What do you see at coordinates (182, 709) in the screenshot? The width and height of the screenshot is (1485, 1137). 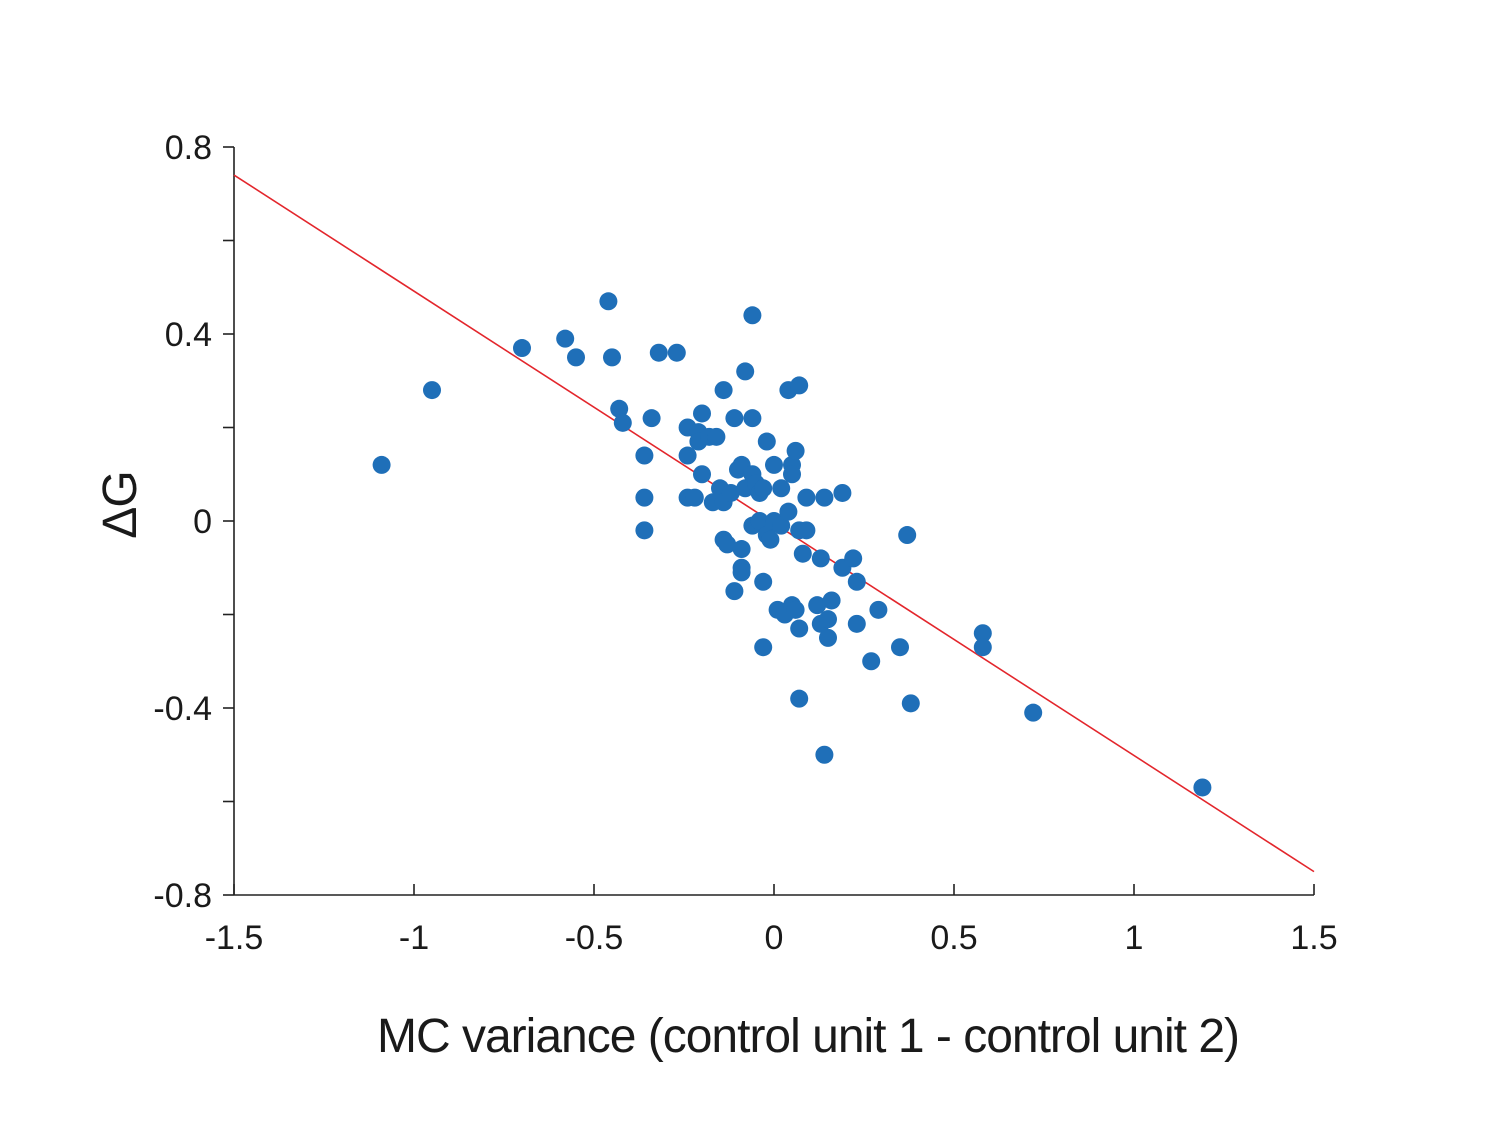 I see `y-tick-label: -0.4` at bounding box center [182, 709].